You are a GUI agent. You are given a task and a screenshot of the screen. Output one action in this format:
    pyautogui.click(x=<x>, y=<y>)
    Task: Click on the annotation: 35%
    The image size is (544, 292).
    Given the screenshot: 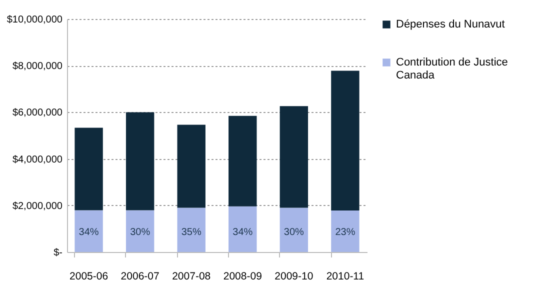 What is the action you would take?
    pyautogui.click(x=191, y=232)
    